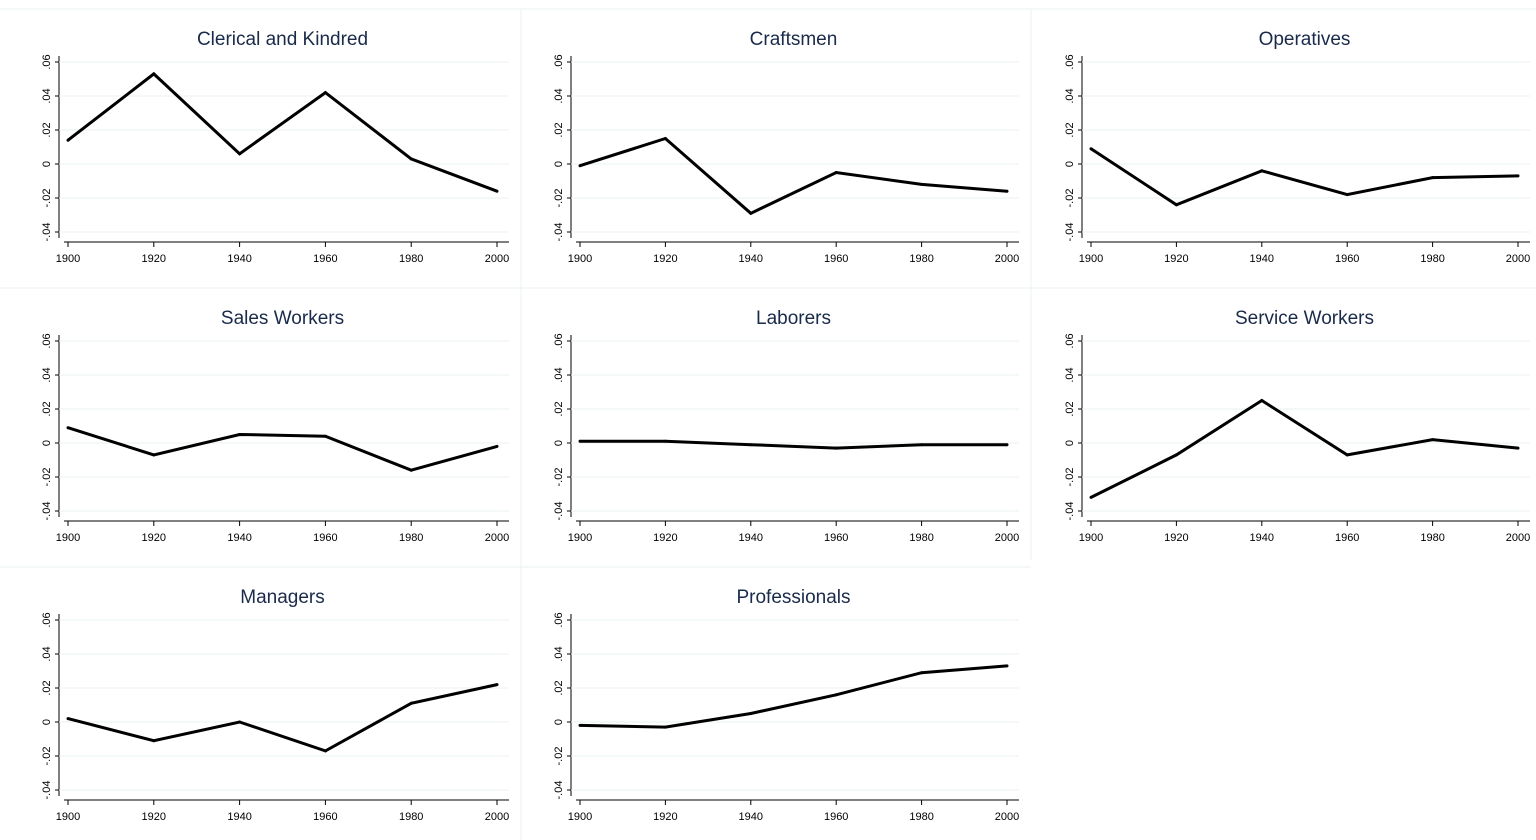  What do you see at coordinates (559, 687) in the screenshot?
I see `y-tick-label-professionals: .02` at bounding box center [559, 687].